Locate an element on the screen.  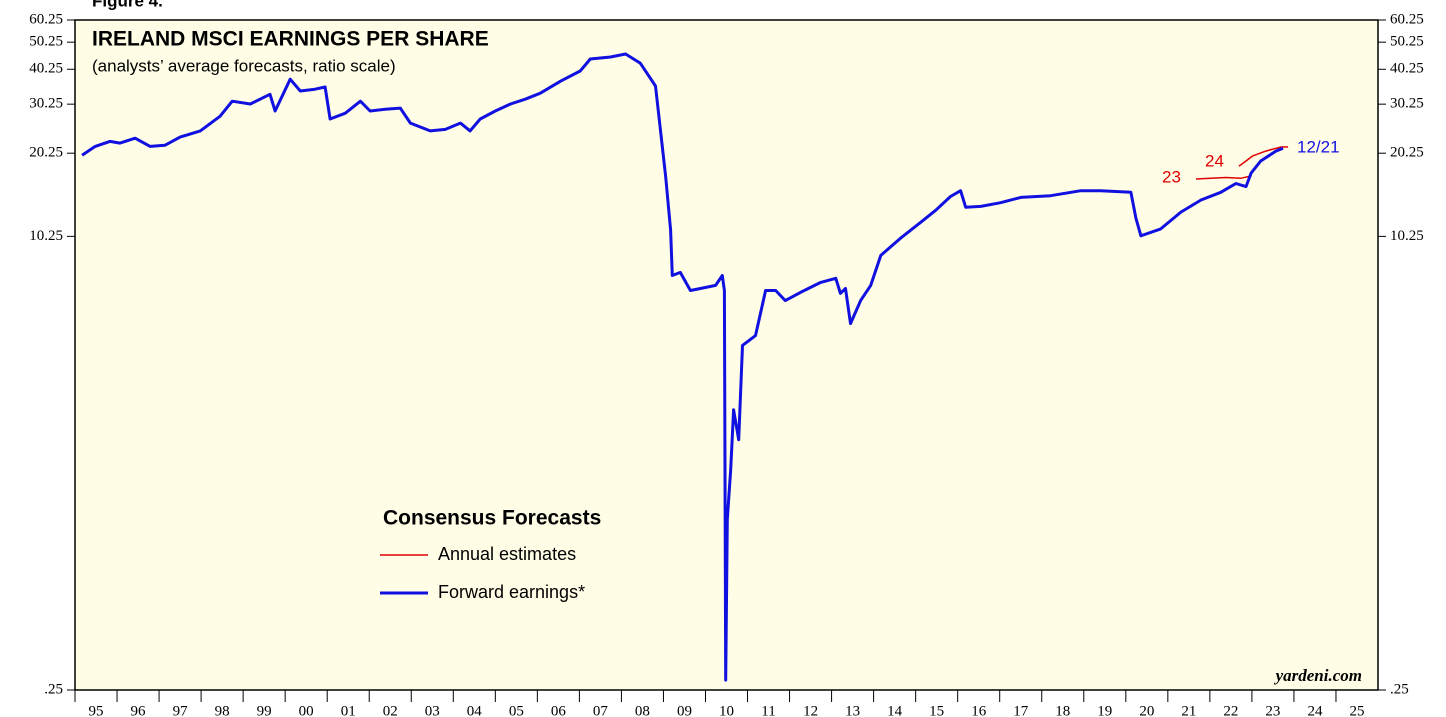
x-tick-label: 17 is located at coordinates (1021, 710).